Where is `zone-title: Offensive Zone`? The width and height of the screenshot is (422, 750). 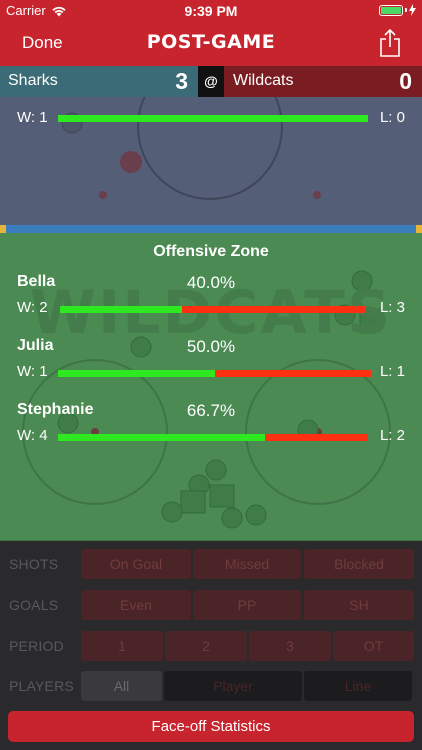
zone-title: Offensive Zone is located at coordinates (211, 251).